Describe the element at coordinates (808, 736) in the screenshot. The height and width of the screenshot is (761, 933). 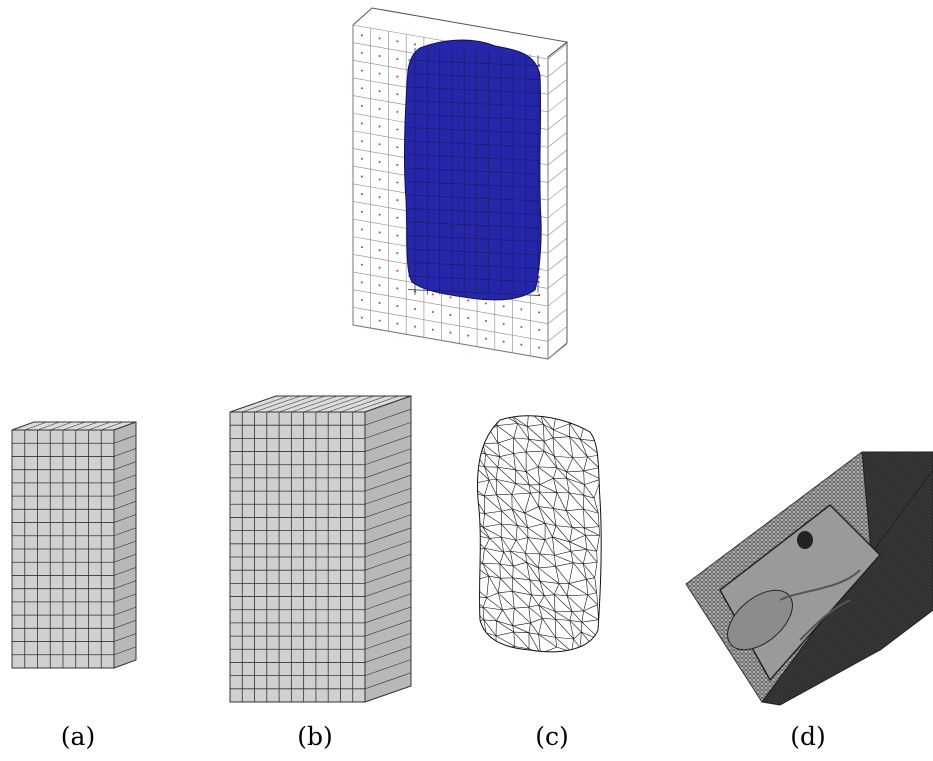
I see `caption-d: (d)` at that location.